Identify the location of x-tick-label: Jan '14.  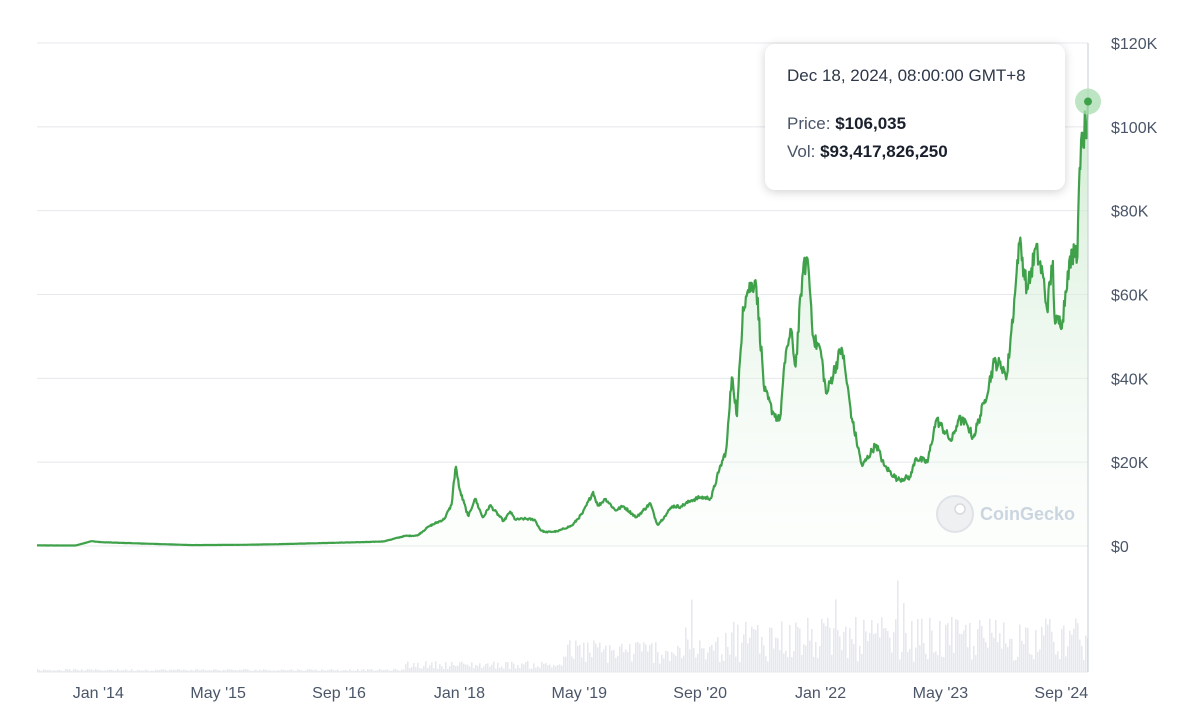
(98, 693).